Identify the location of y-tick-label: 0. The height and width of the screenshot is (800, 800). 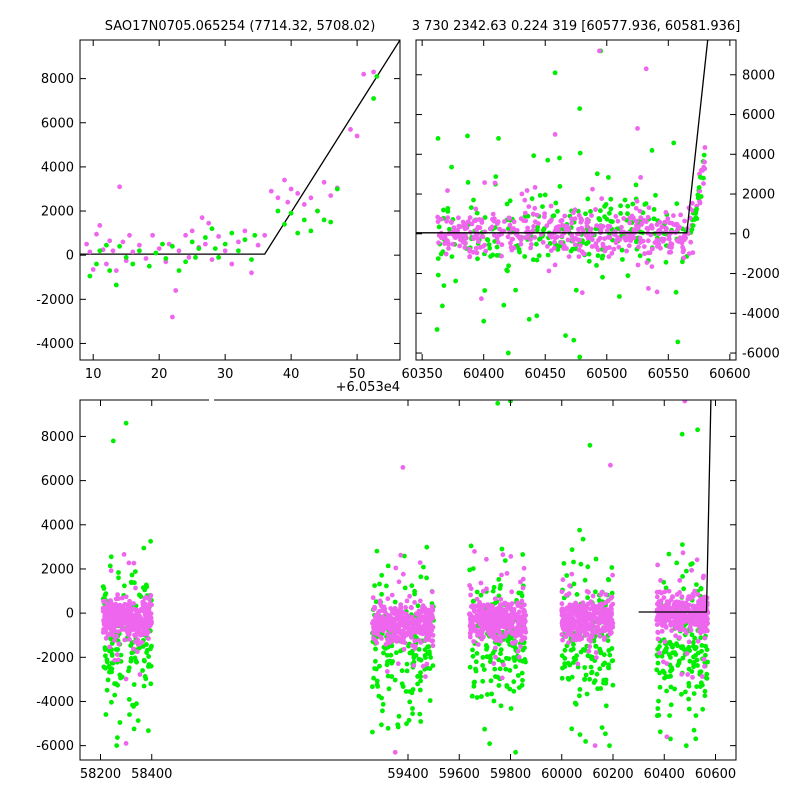
(70, 256).